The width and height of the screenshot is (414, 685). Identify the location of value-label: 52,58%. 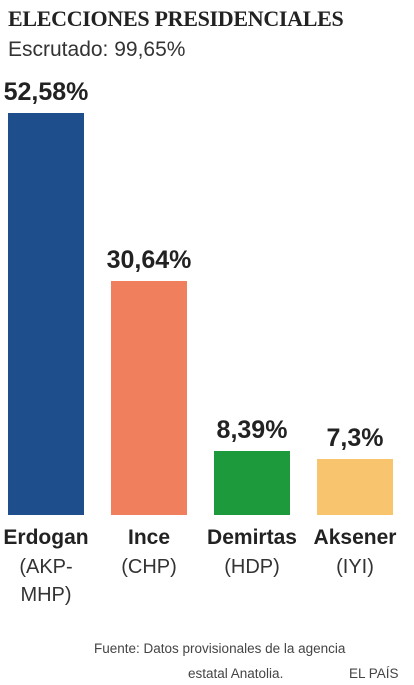
(46, 92).